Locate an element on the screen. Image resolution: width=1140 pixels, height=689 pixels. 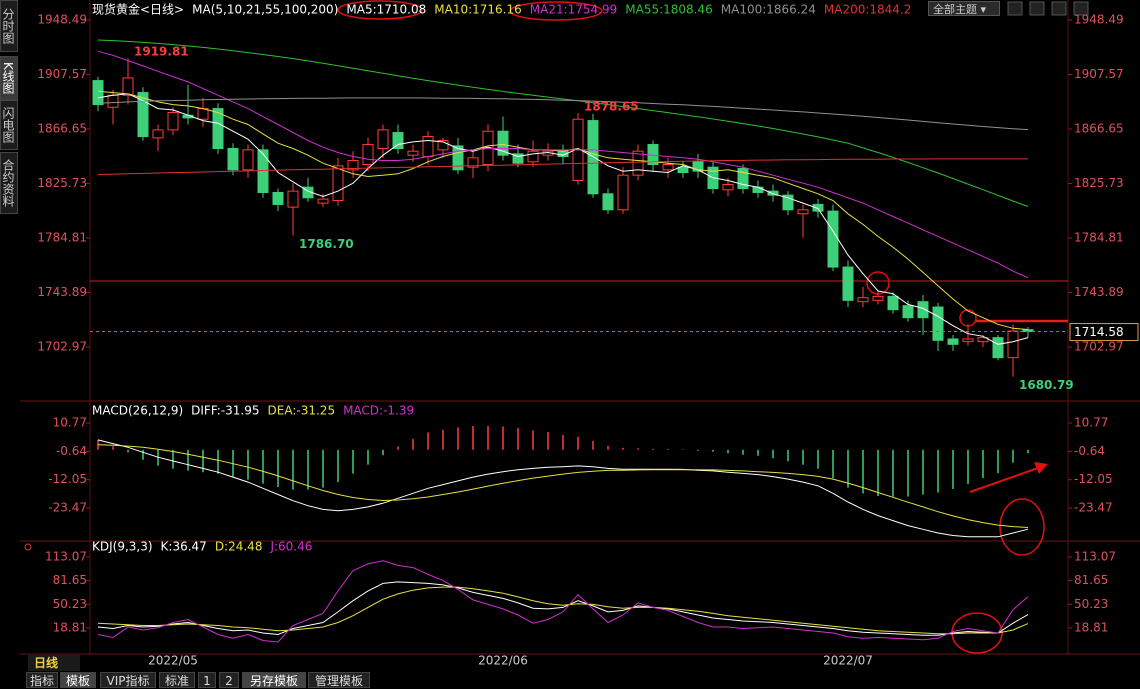
price-tag-box is located at coordinates (1104, 332).